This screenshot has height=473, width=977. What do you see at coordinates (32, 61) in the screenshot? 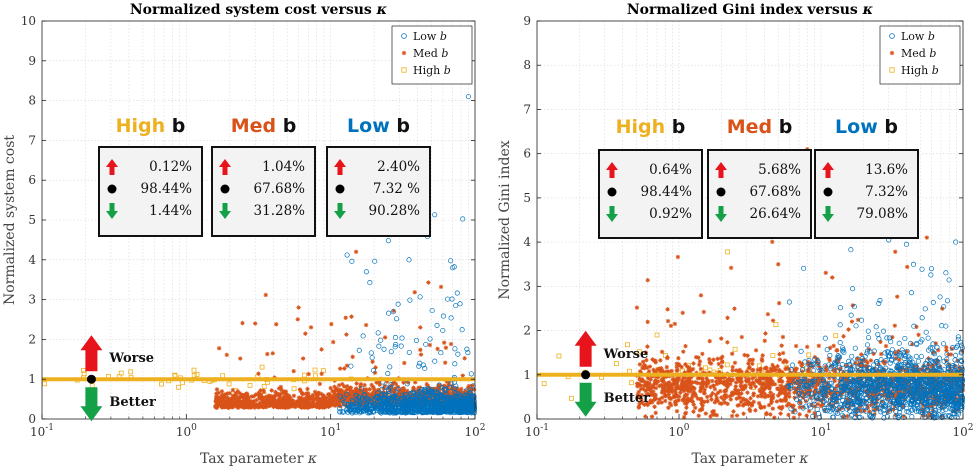
I see `y-tick-label: 9` at bounding box center [32, 61].